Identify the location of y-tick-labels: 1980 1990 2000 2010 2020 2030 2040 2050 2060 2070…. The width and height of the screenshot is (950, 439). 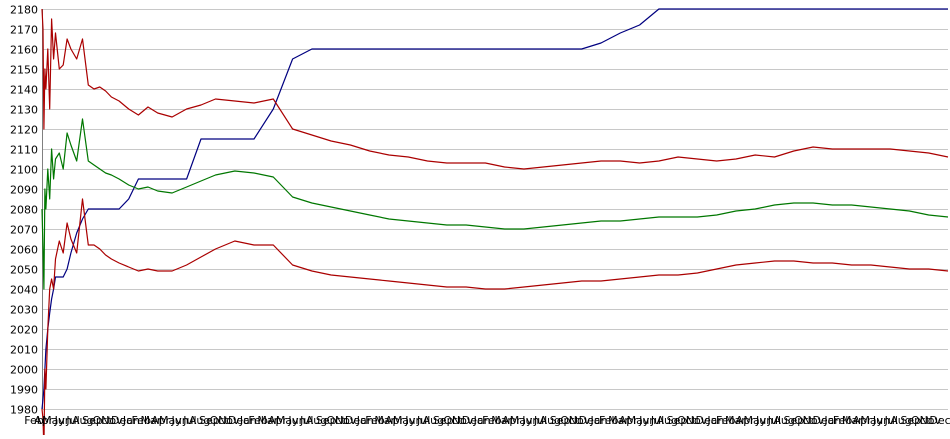
(24, 210).